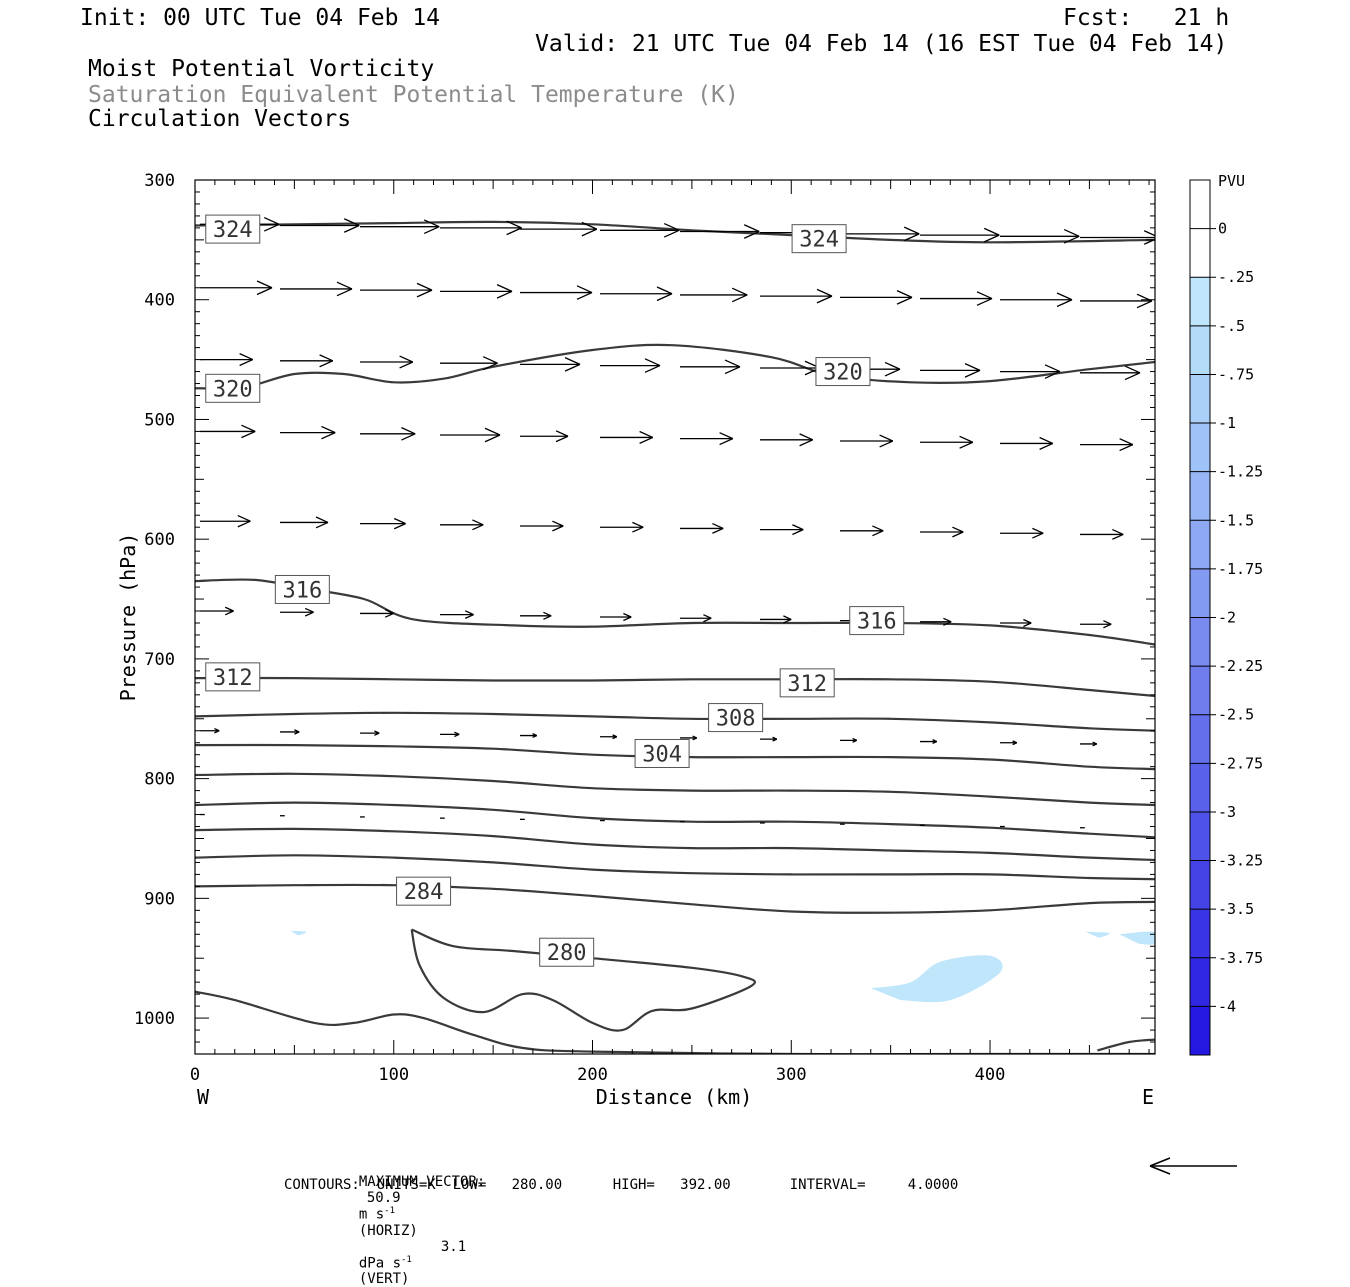  Describe the element at coordinates (195, 1075) in the screenshot. I see `x-tick-label: 0` at that location.